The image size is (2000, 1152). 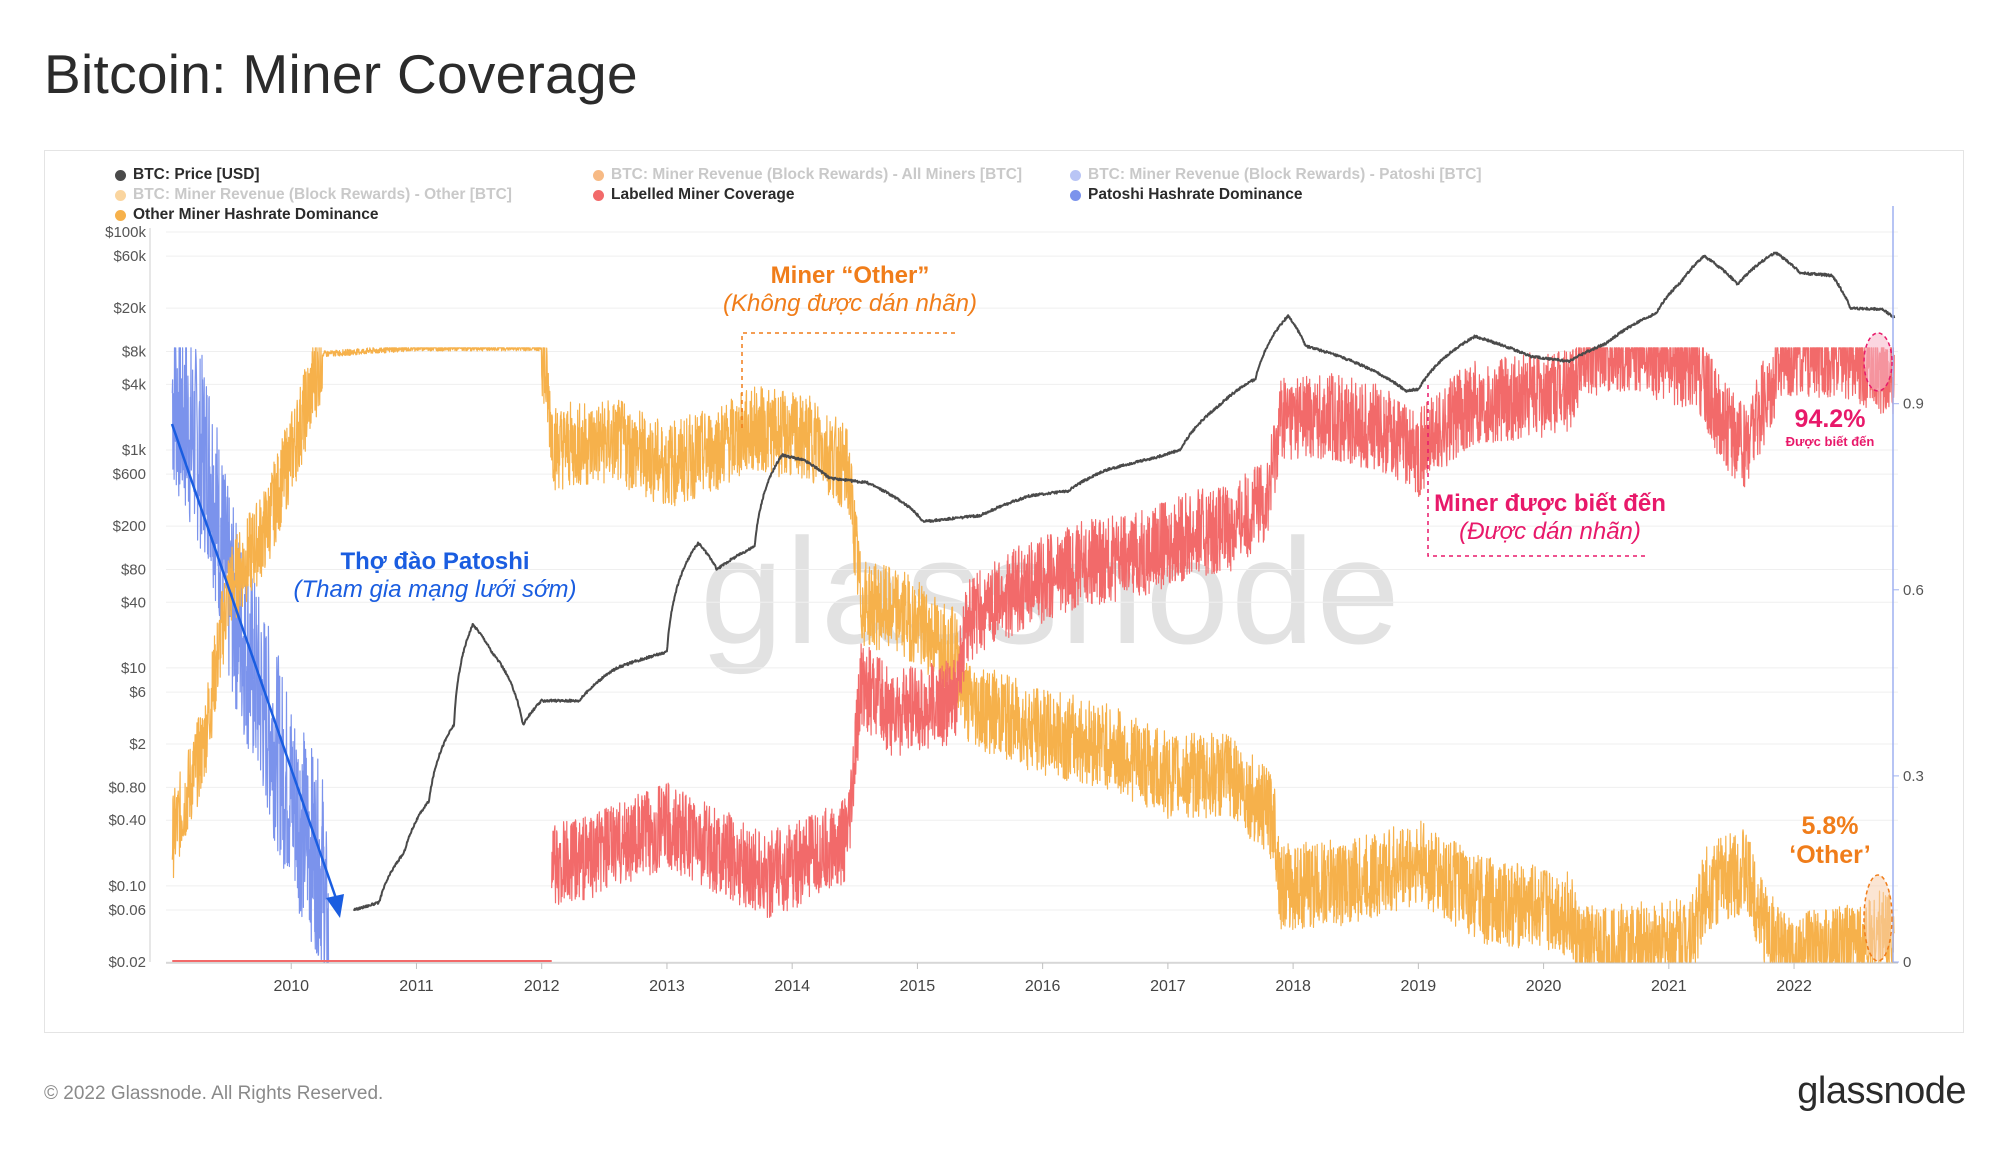 What do you see at coordinates (1913, 590) in the screenshot?
I see `y-right-tick-label: 0.6` at bounding box center [1913, 590].